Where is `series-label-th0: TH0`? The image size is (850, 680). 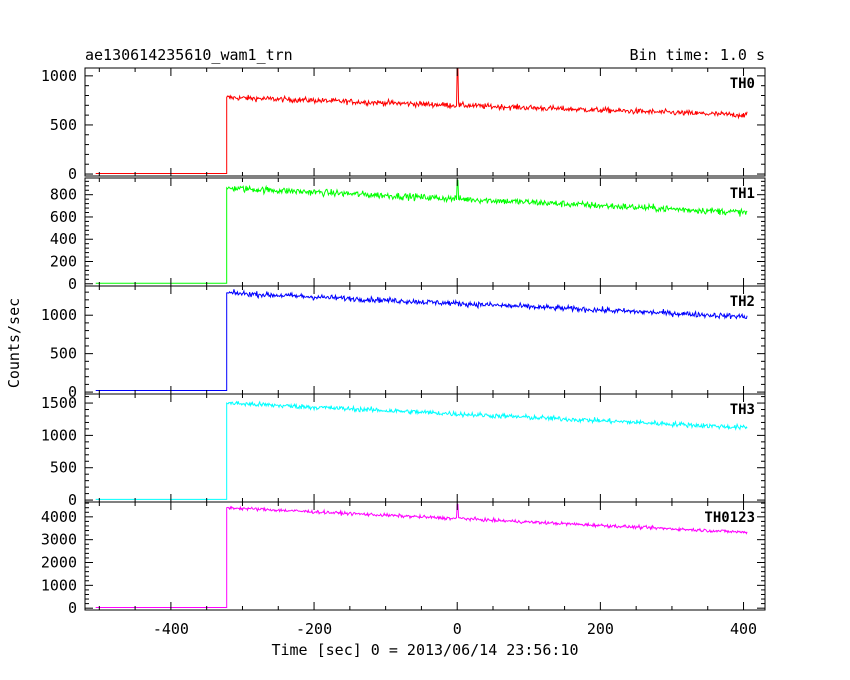
series-label-th0: TH0 is located at coordinates (742, 84).